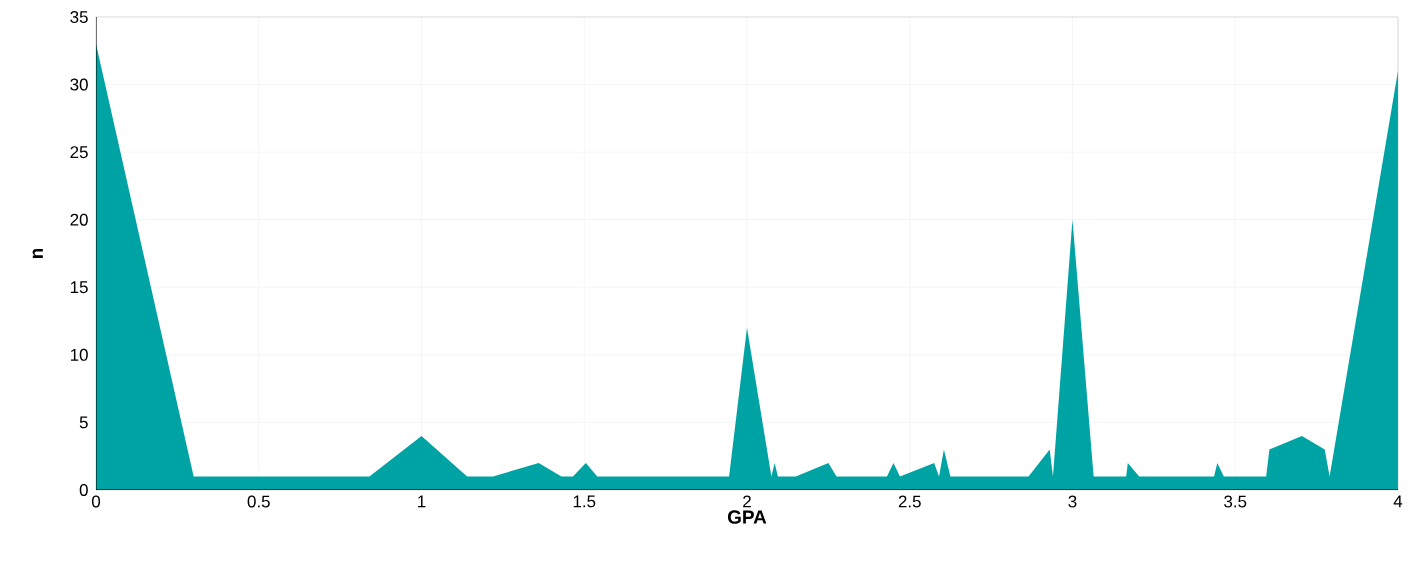 The height and width of the screenshot is (565, 1420). What do you see at coordinates (258, 501) in the screenshot?
I see `x-tick-label: 0.5` at bounding box center [258, 501].